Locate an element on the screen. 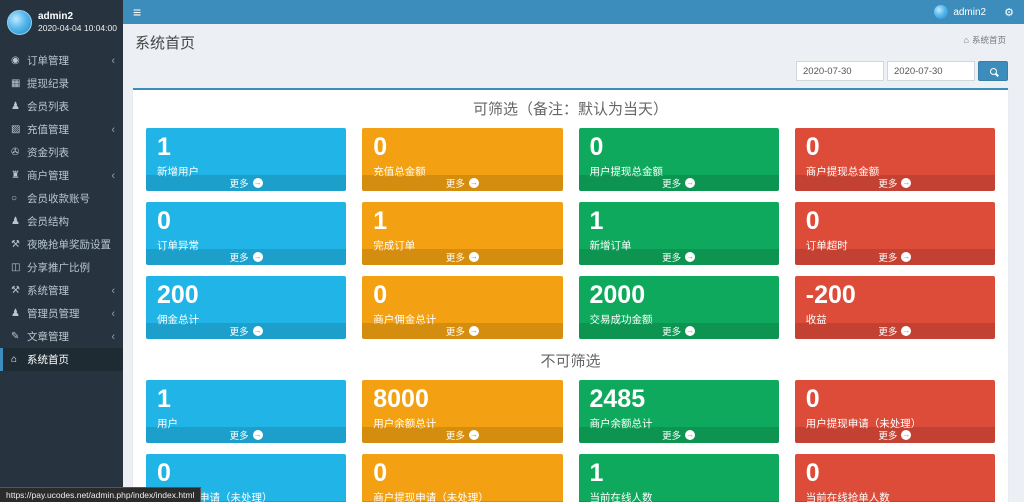 This screenshot has height=502, width=1024. circle-icon: ○ is located at coordinates (14, 198).